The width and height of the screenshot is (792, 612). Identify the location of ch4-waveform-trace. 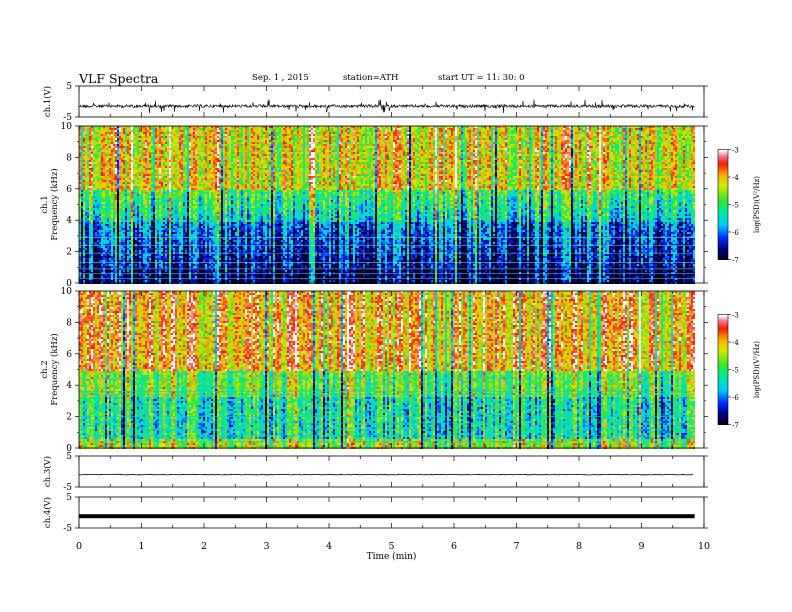
(387, 516).